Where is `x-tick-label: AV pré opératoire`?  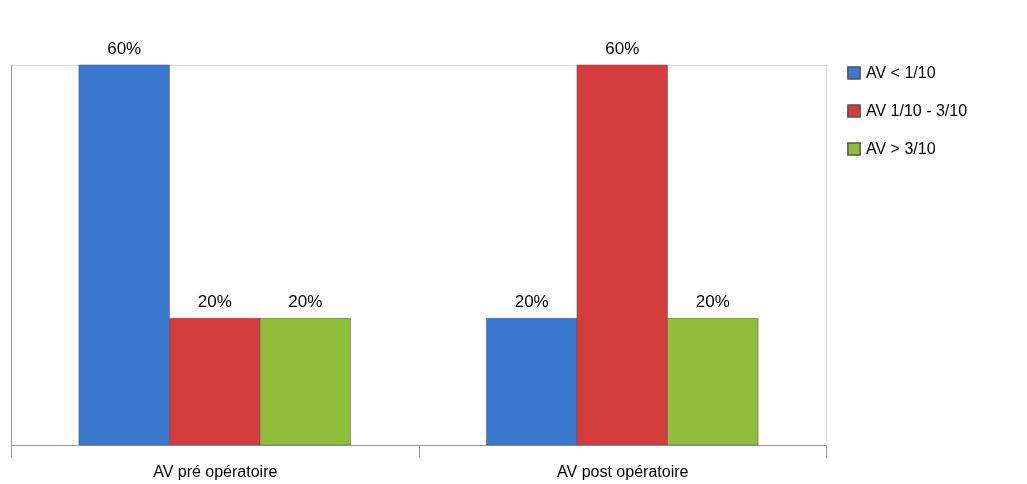
x-tick-label: AV pré opératoire is located at coordinates (215, 471).